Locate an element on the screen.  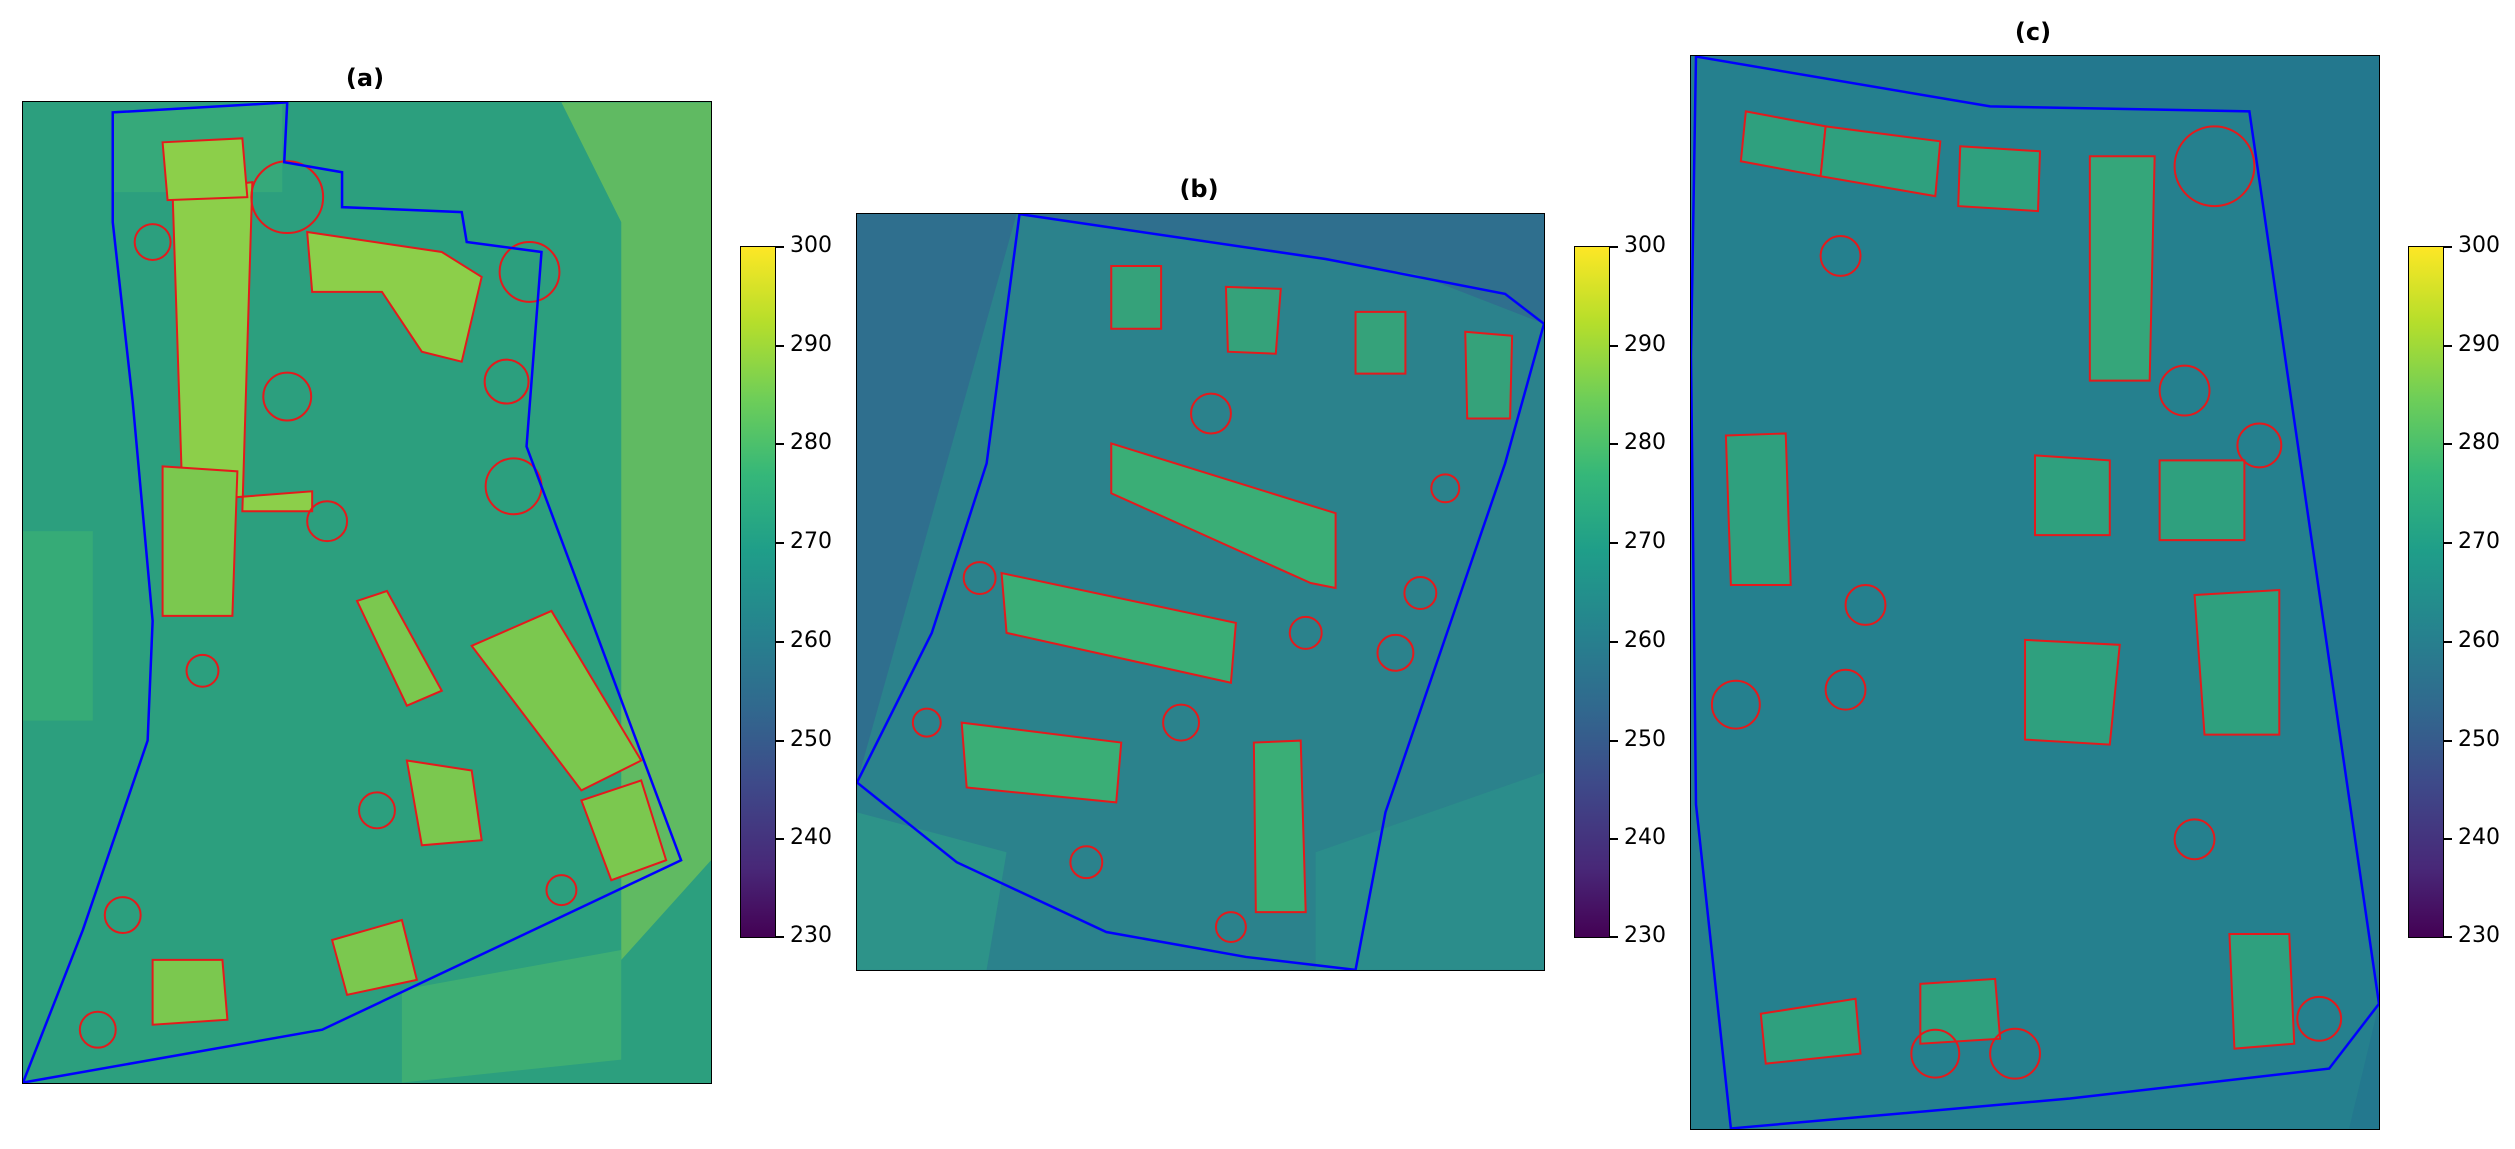
panel-b-tick-label-260: 260 is located at coordinates (1645, 640).